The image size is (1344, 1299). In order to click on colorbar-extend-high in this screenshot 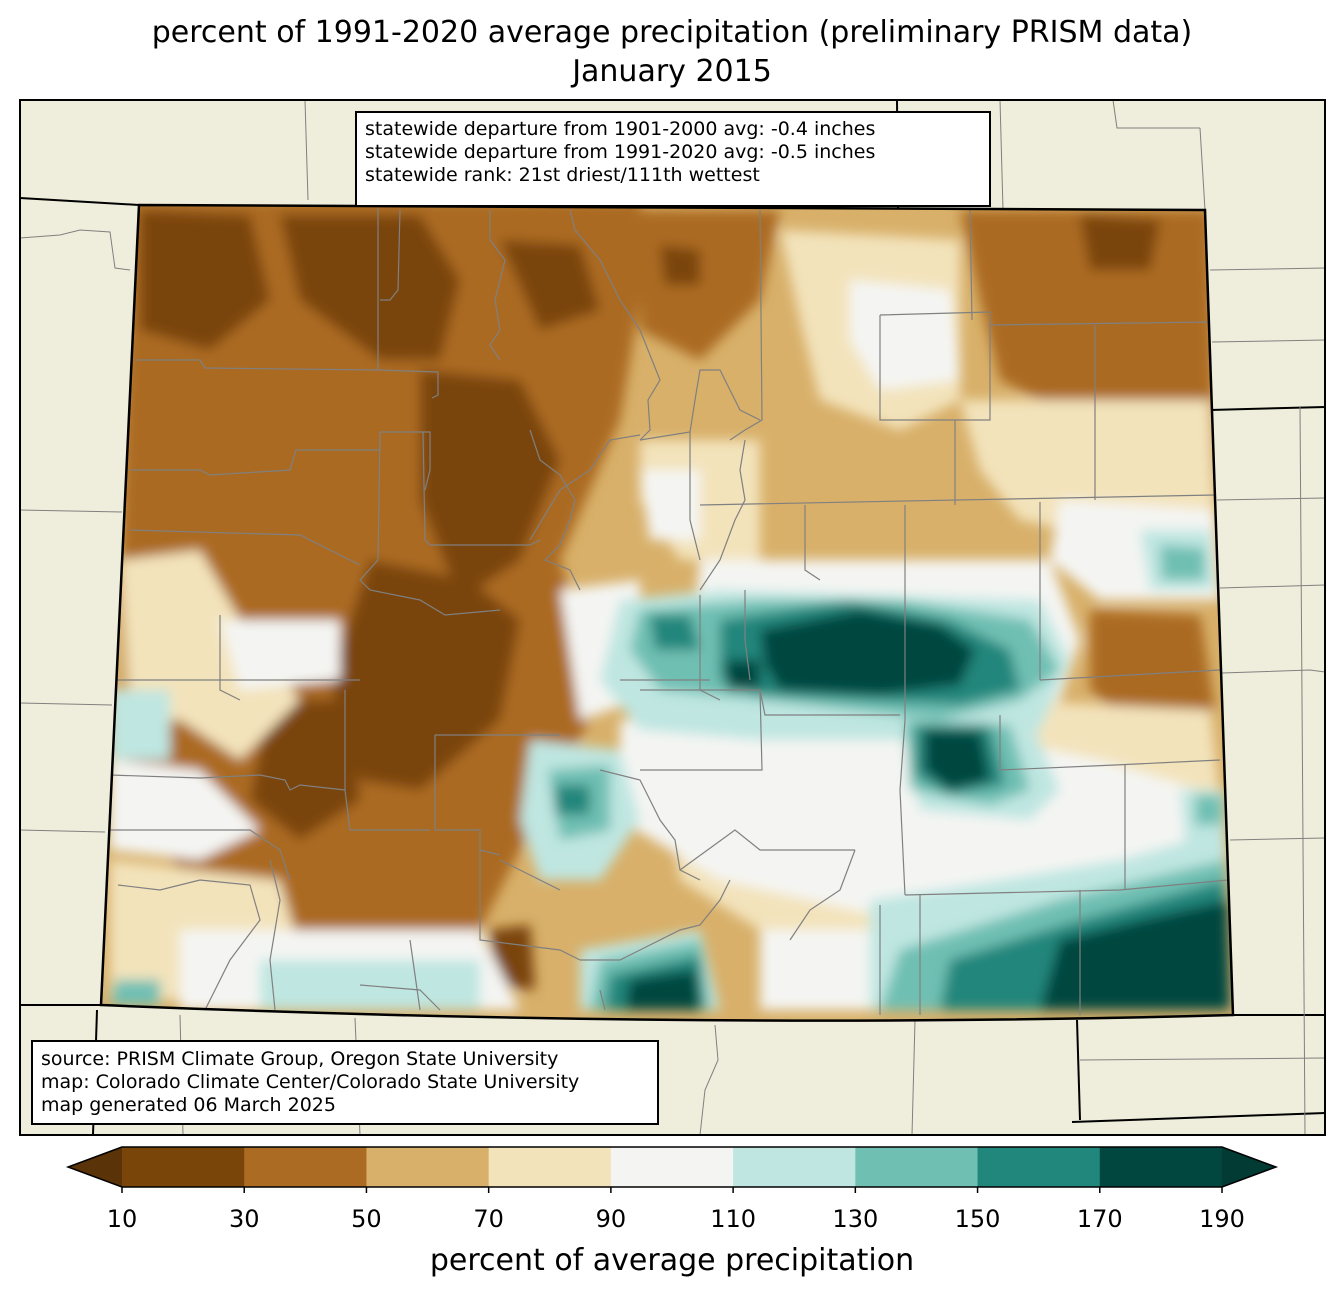, I will do `click(1249, 1167)`.